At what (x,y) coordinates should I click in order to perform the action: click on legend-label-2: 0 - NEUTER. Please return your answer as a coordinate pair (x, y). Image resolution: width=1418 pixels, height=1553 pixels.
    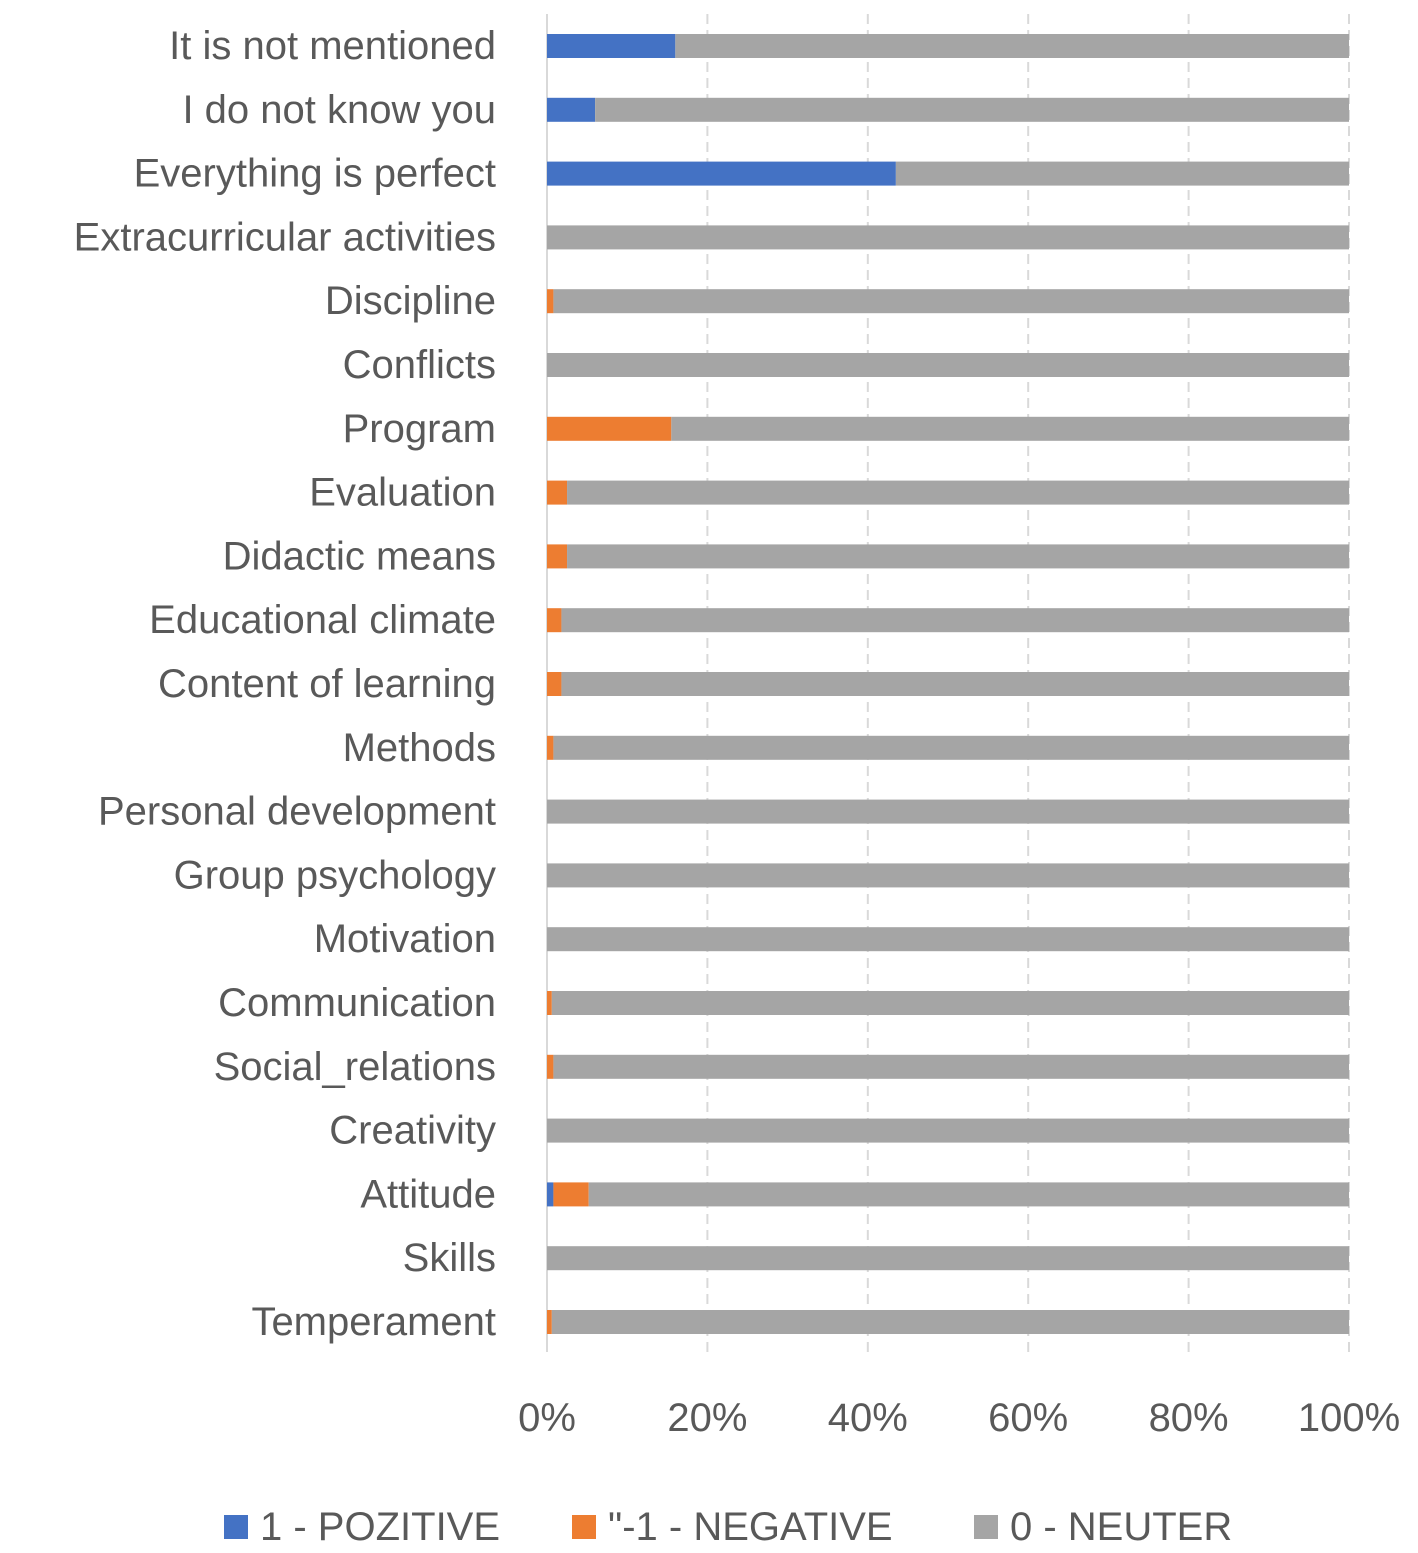
    Looking at the image, I should click on (1121, 1527).